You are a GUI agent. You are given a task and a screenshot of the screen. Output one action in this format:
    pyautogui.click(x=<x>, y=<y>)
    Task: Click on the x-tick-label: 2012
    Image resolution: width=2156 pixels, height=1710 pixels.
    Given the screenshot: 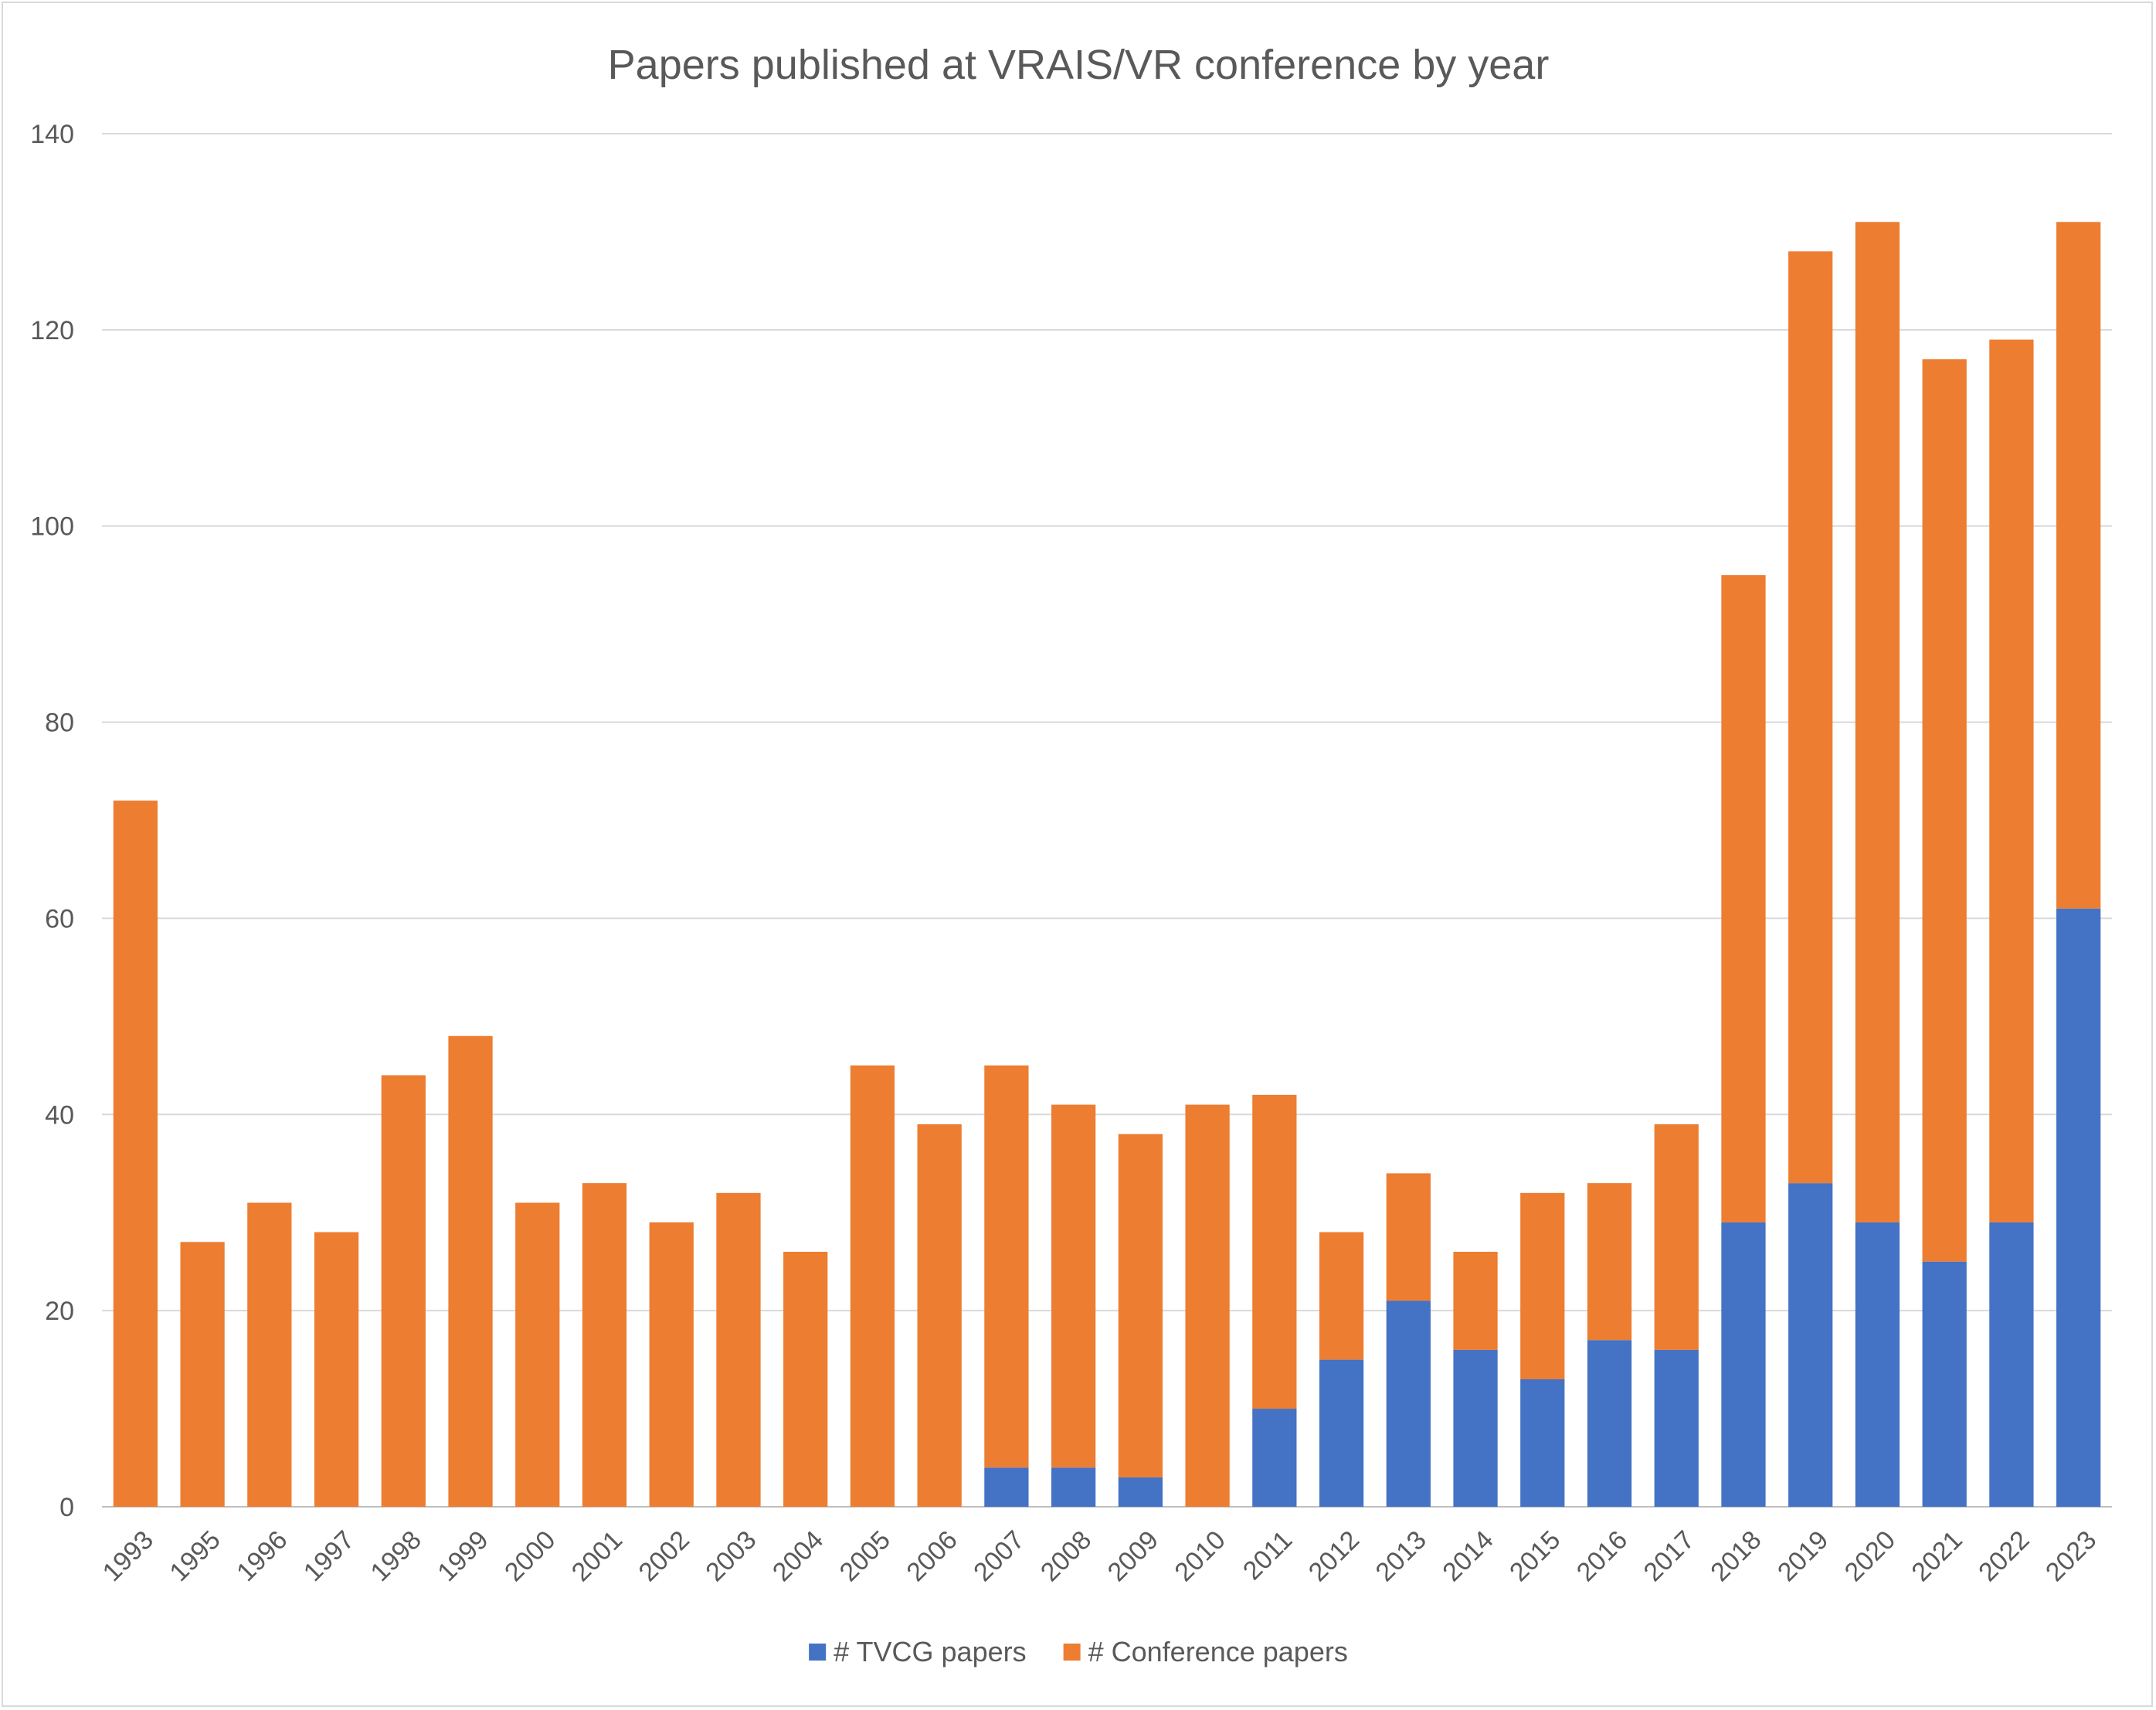 What is the action you would take?
    pyautogui.click(x=1334, y=1556)
    